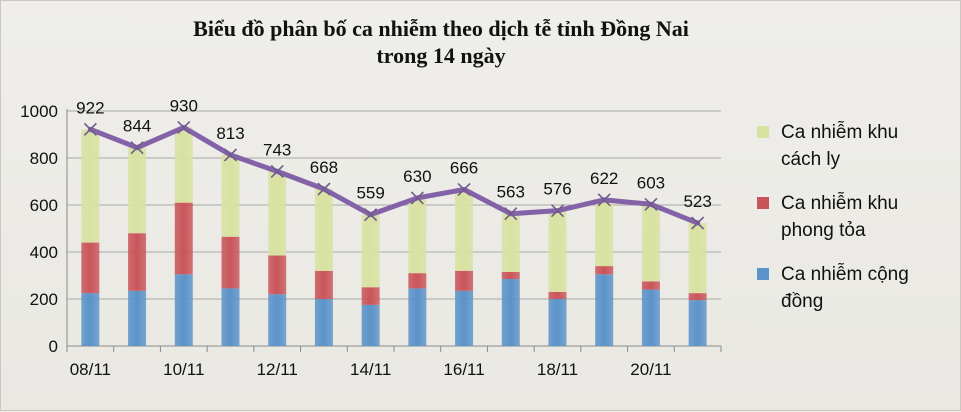  What do you see at coordinates (823, 230) in the screenshot?
I see `legend-label-phong-toa-line-2: phong tỏa` at bounding box center [823, 230].